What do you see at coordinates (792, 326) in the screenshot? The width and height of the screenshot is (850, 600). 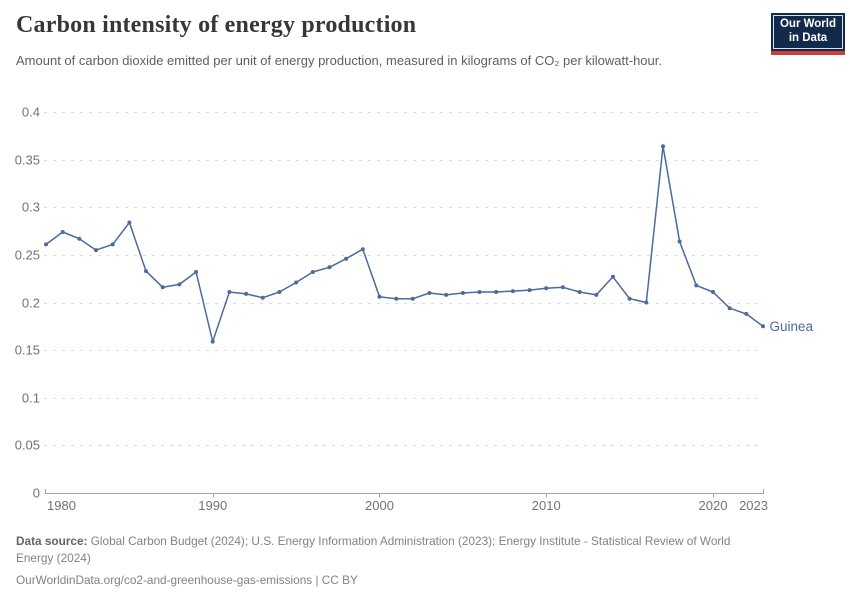 I see `series-end-label: Guinea` at bounding box center [792, 326].